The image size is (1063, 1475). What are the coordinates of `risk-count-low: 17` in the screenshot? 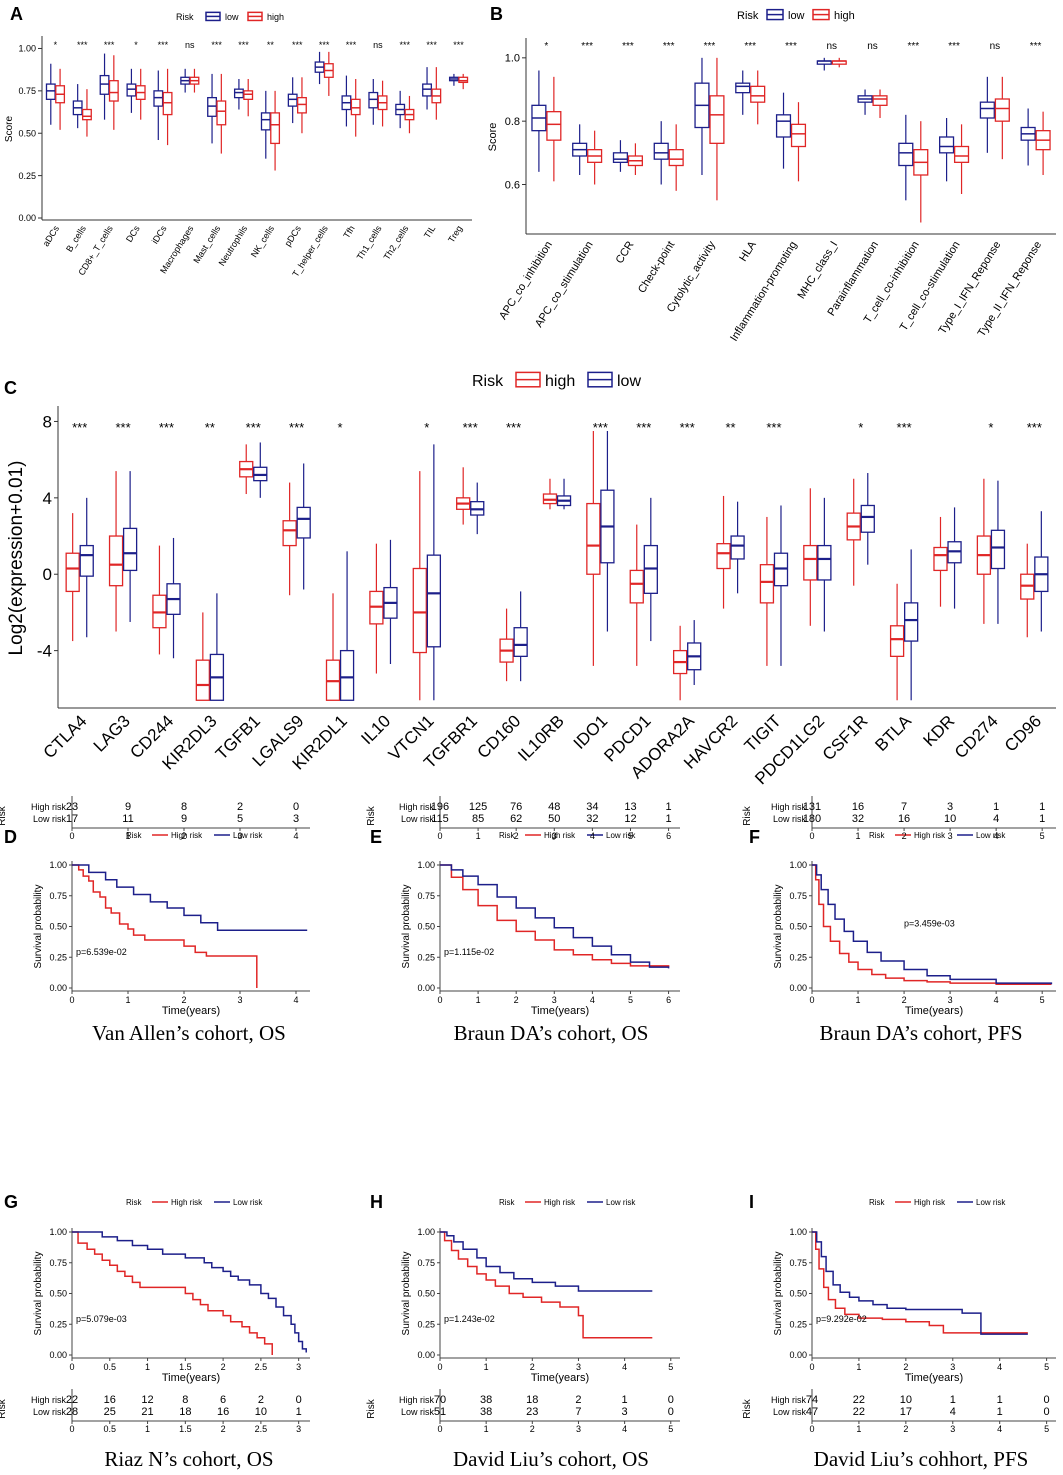 It's located at (906, 1412).